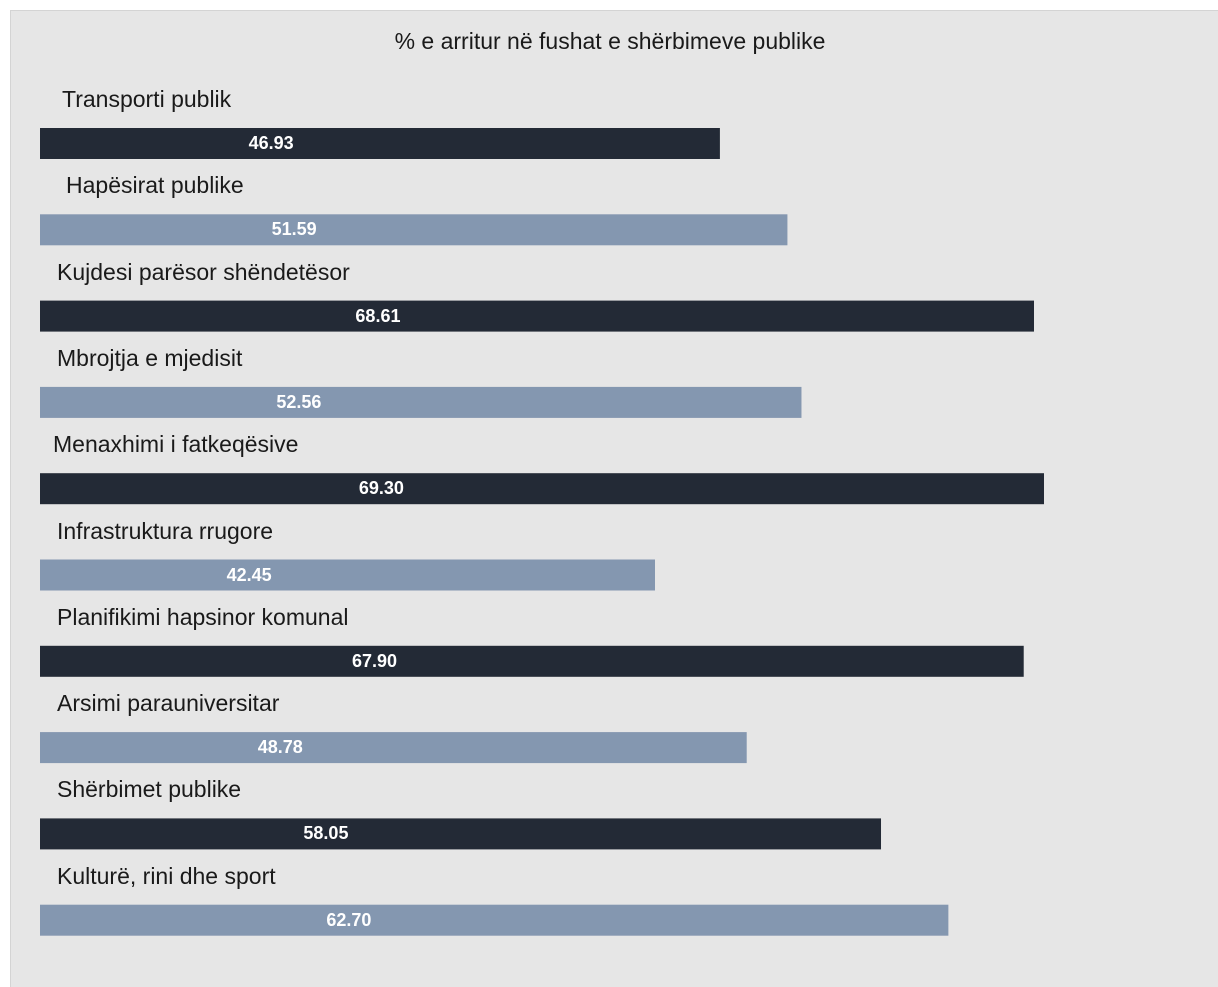  Describe the element at coordinates (155, 185) in the screenshot. I see `category-label: Hapësirat publike` at that location.